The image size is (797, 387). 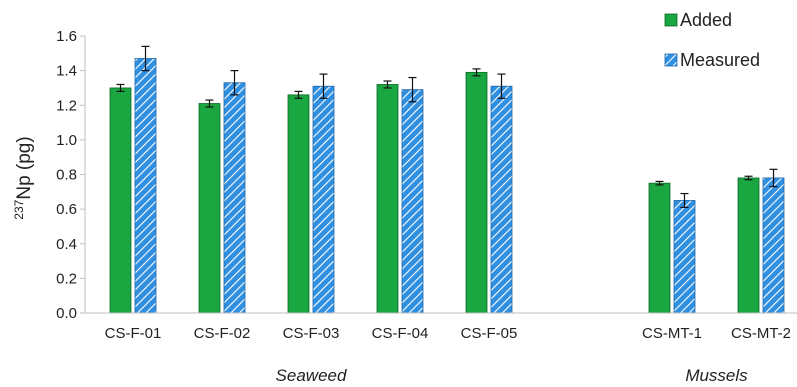 What do you see at coordinates (712, 40) in the screenshot?
I see `legend: Added Measured` at bounding box center [712, 40].